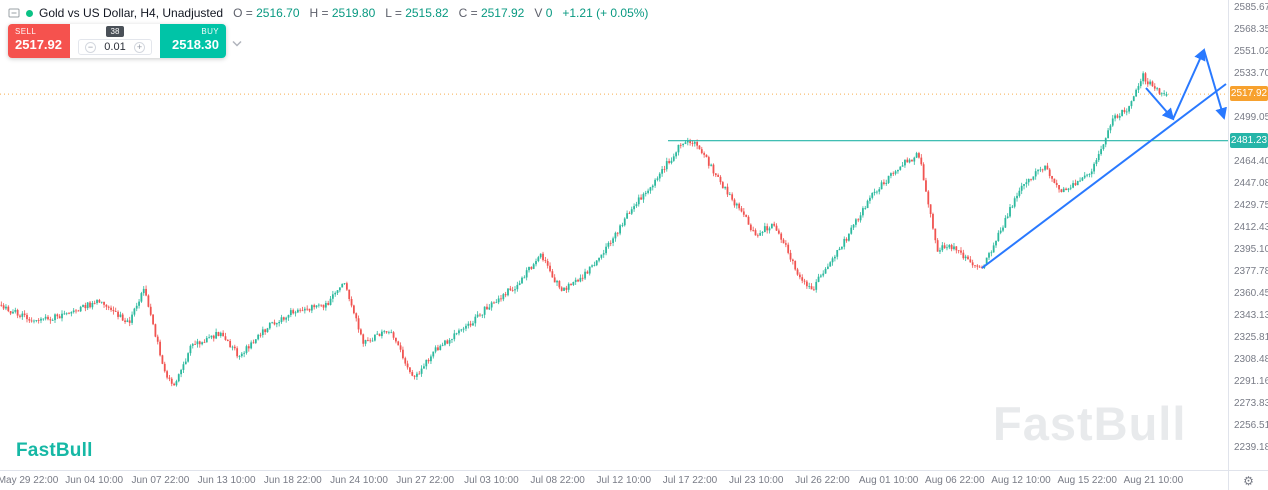 The width and height of the screenshot is (1268, 490). I want to click on price-tick: 2568.35, so click(1251, 30).